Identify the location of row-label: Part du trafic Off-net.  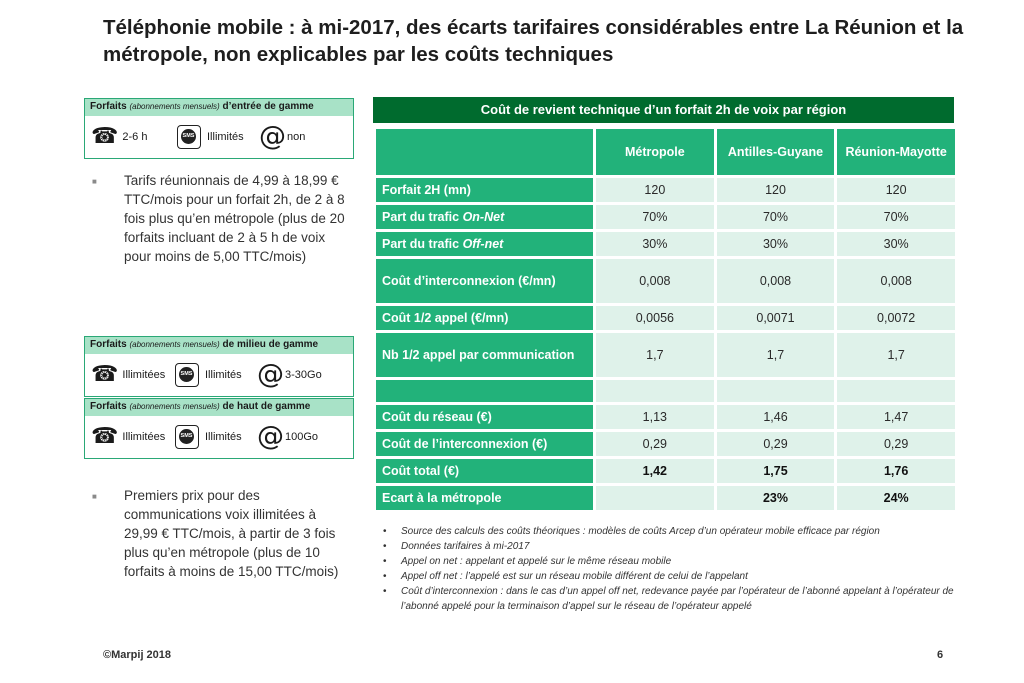
(485, 244).